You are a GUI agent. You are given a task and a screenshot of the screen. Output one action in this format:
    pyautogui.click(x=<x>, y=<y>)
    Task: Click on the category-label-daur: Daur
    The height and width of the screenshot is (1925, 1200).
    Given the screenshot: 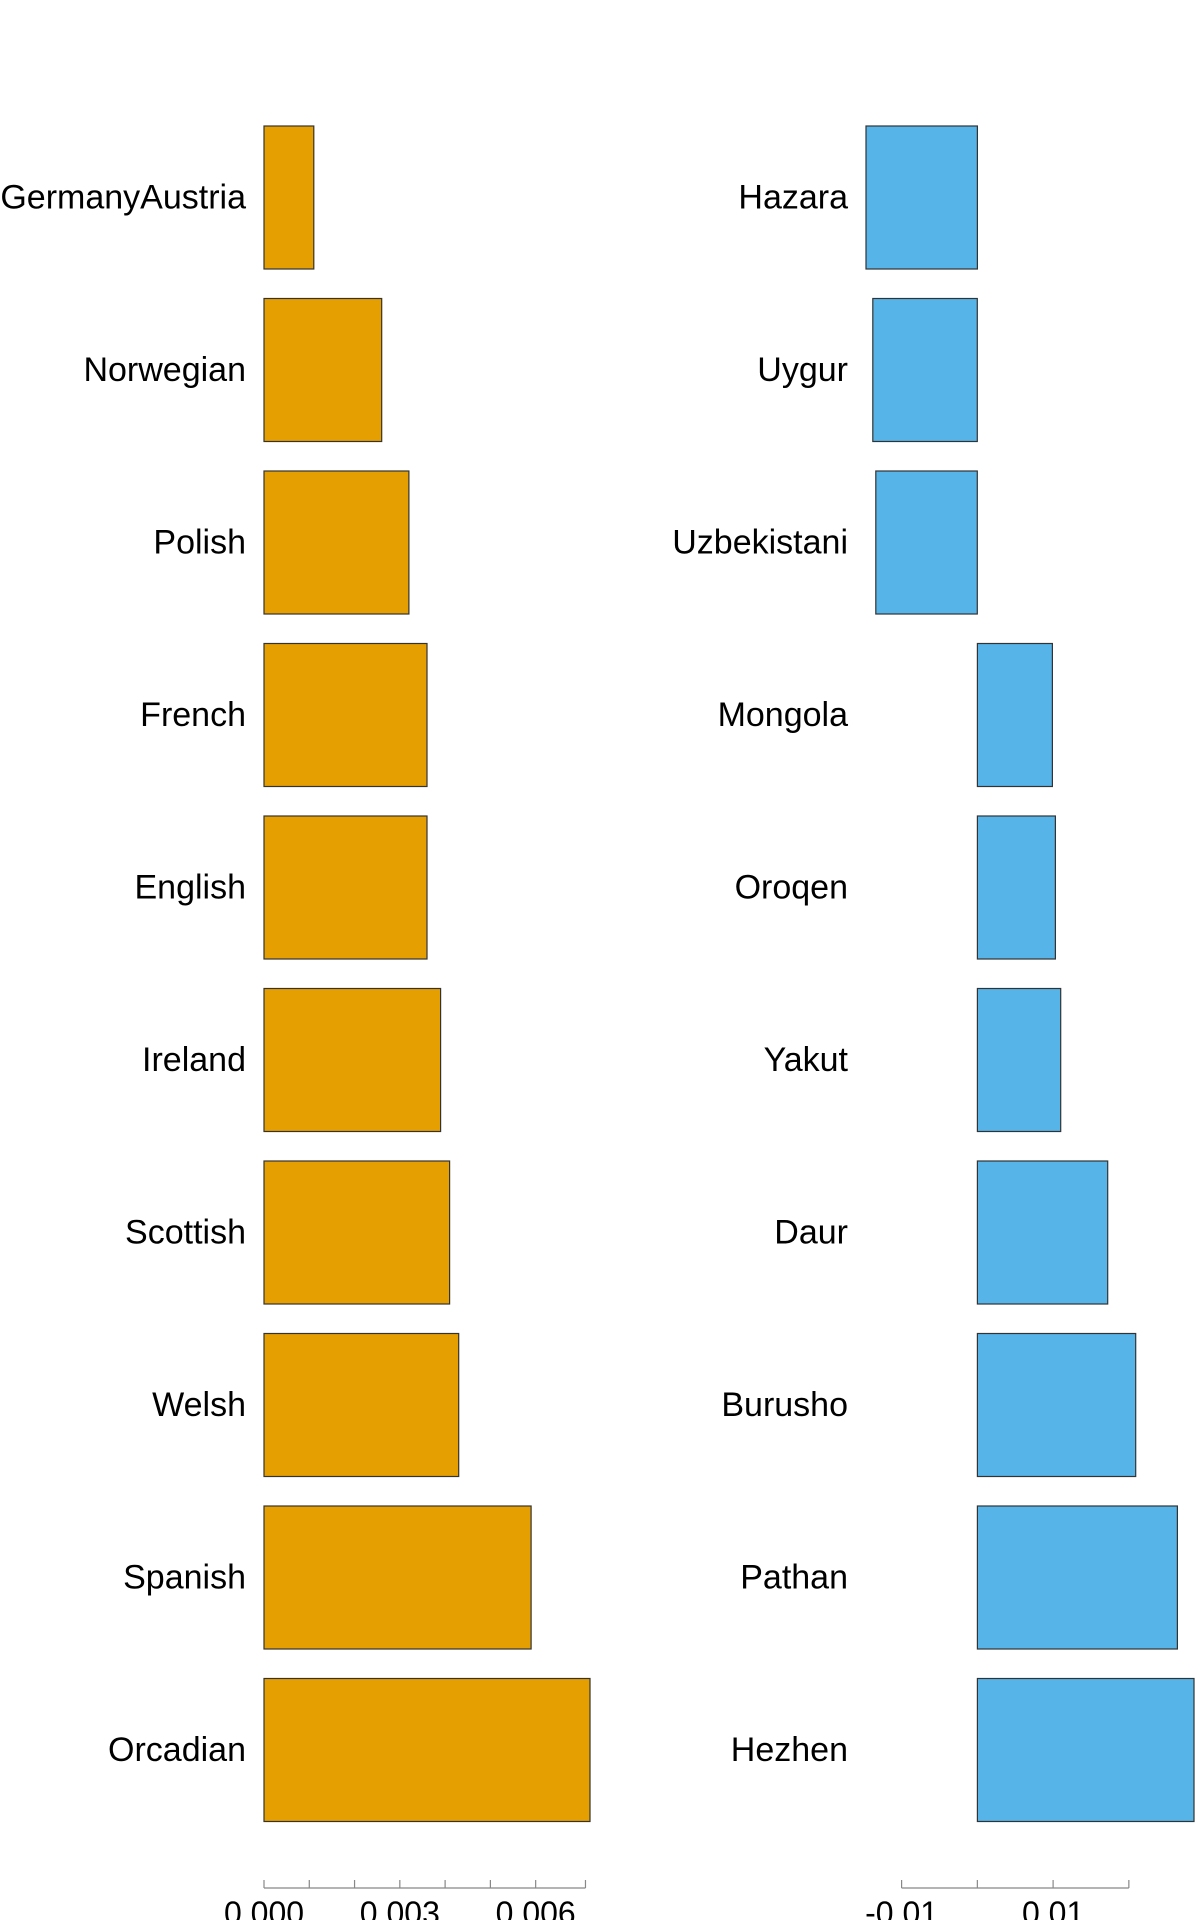 What is the action you would take?
    pyautogui.click(x=811, y=1233)
    